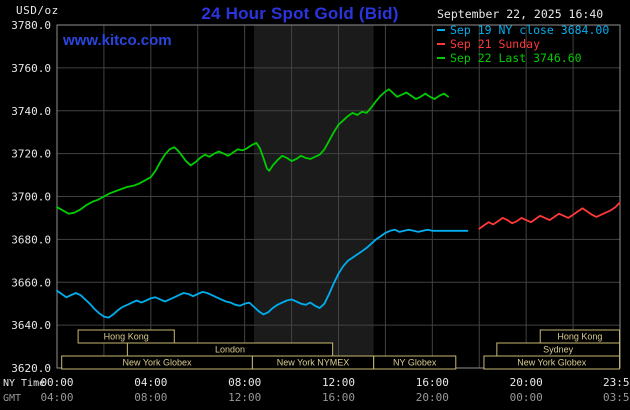 The image size is (630, 410). I want to click on y-tick-label: 3760.0, so click(31, 68).